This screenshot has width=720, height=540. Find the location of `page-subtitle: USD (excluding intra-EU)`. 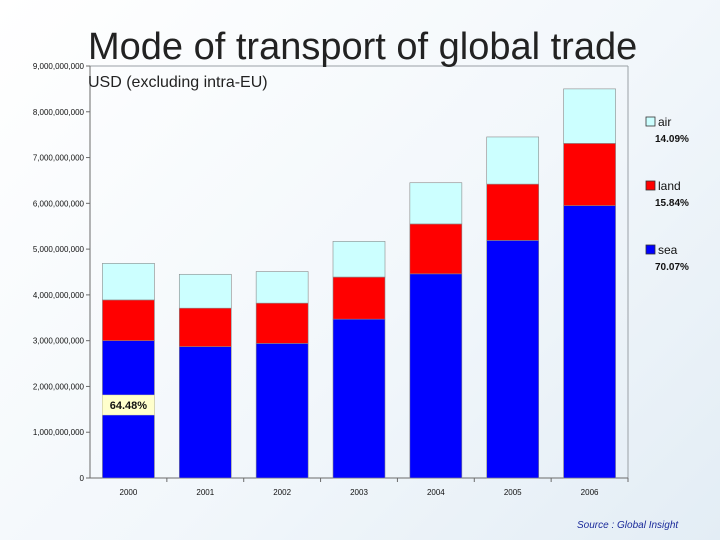

page-subtitle: USD (excluding intra-EU) is located at coordinates (178, 82).